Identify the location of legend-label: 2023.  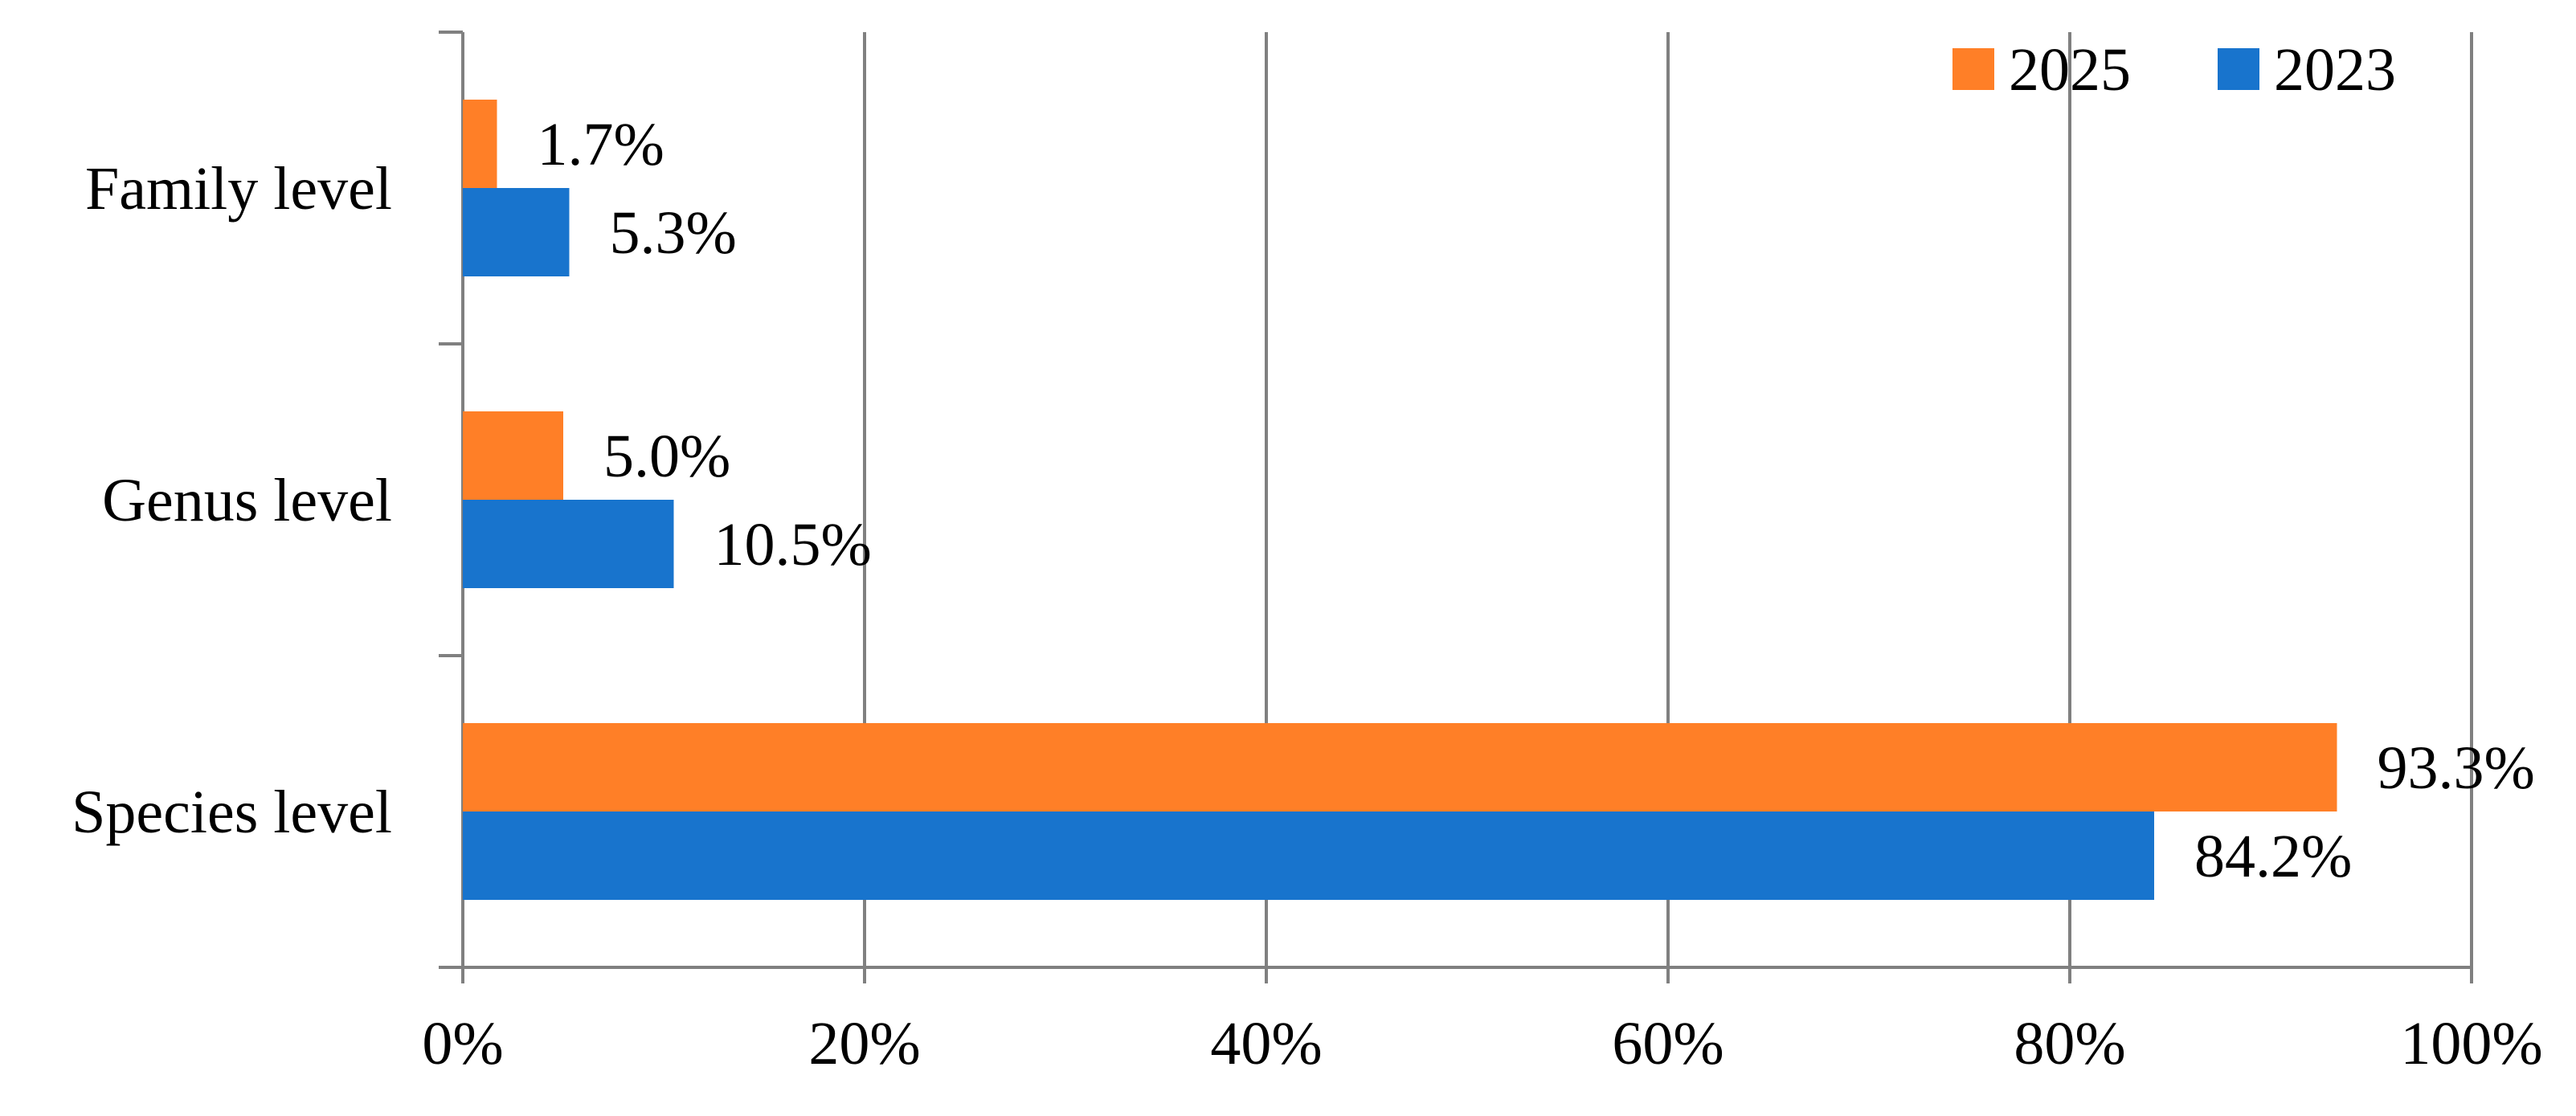
(2335, 70).